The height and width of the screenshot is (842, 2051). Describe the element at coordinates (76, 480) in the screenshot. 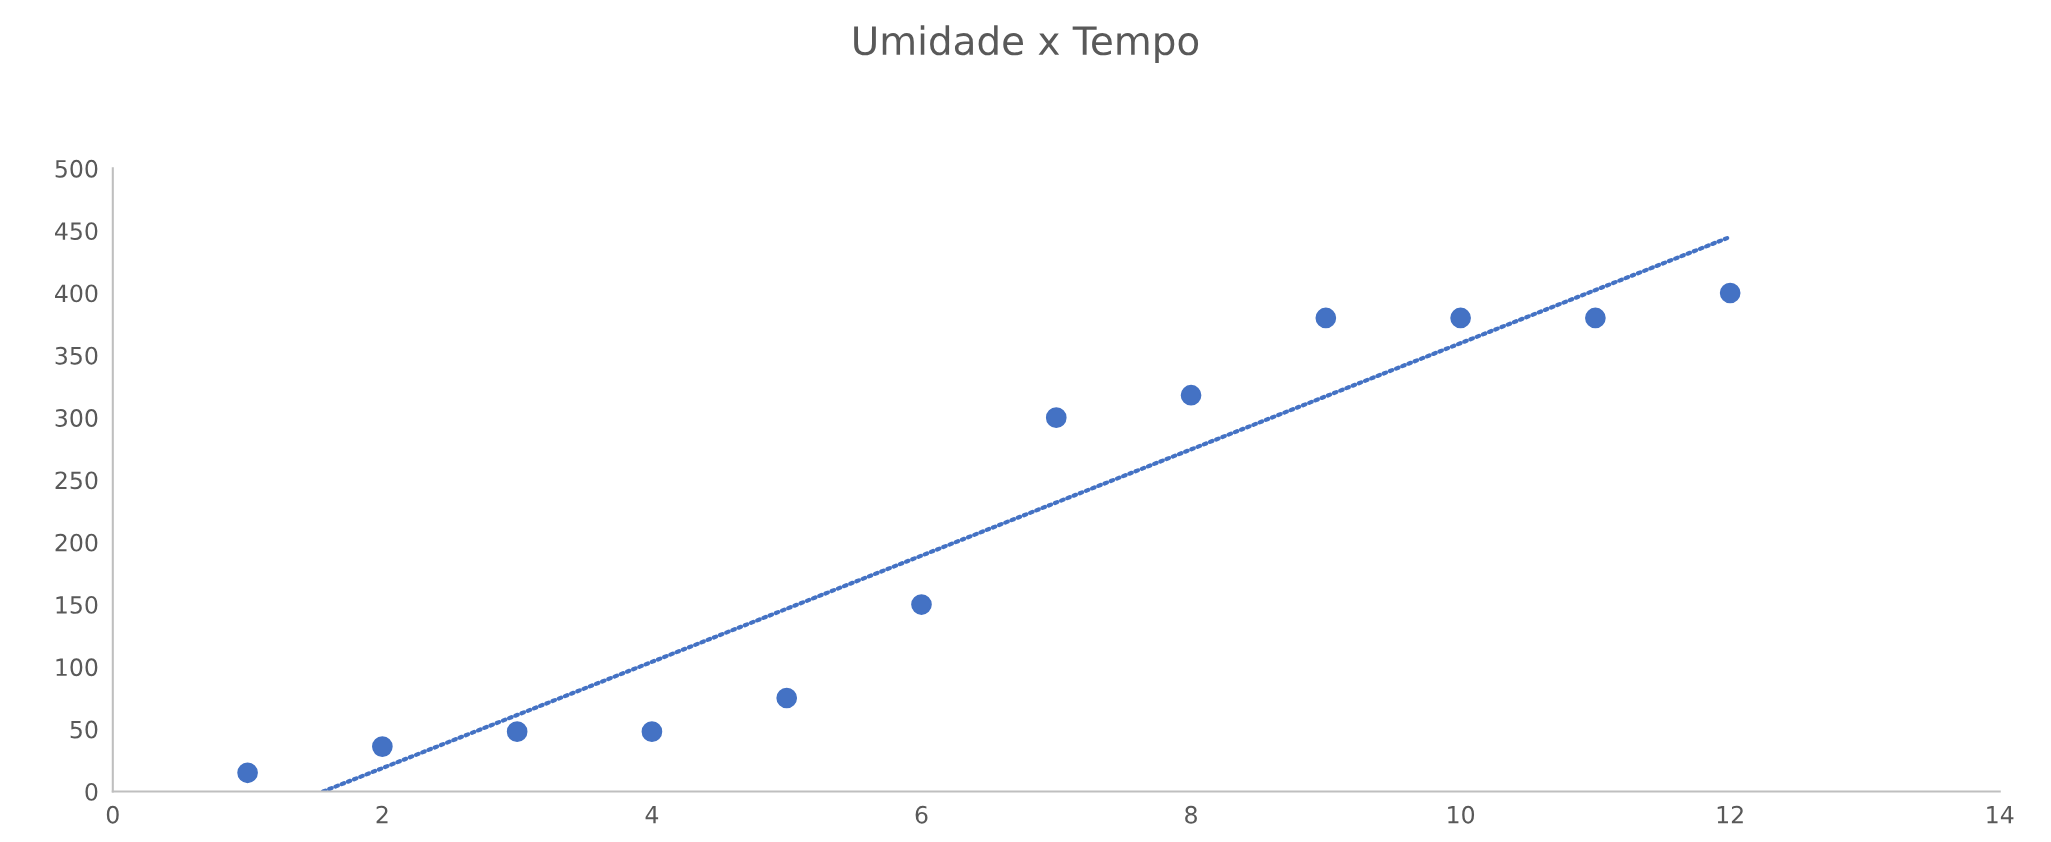

I see `y-tick-label: 250` at that location.